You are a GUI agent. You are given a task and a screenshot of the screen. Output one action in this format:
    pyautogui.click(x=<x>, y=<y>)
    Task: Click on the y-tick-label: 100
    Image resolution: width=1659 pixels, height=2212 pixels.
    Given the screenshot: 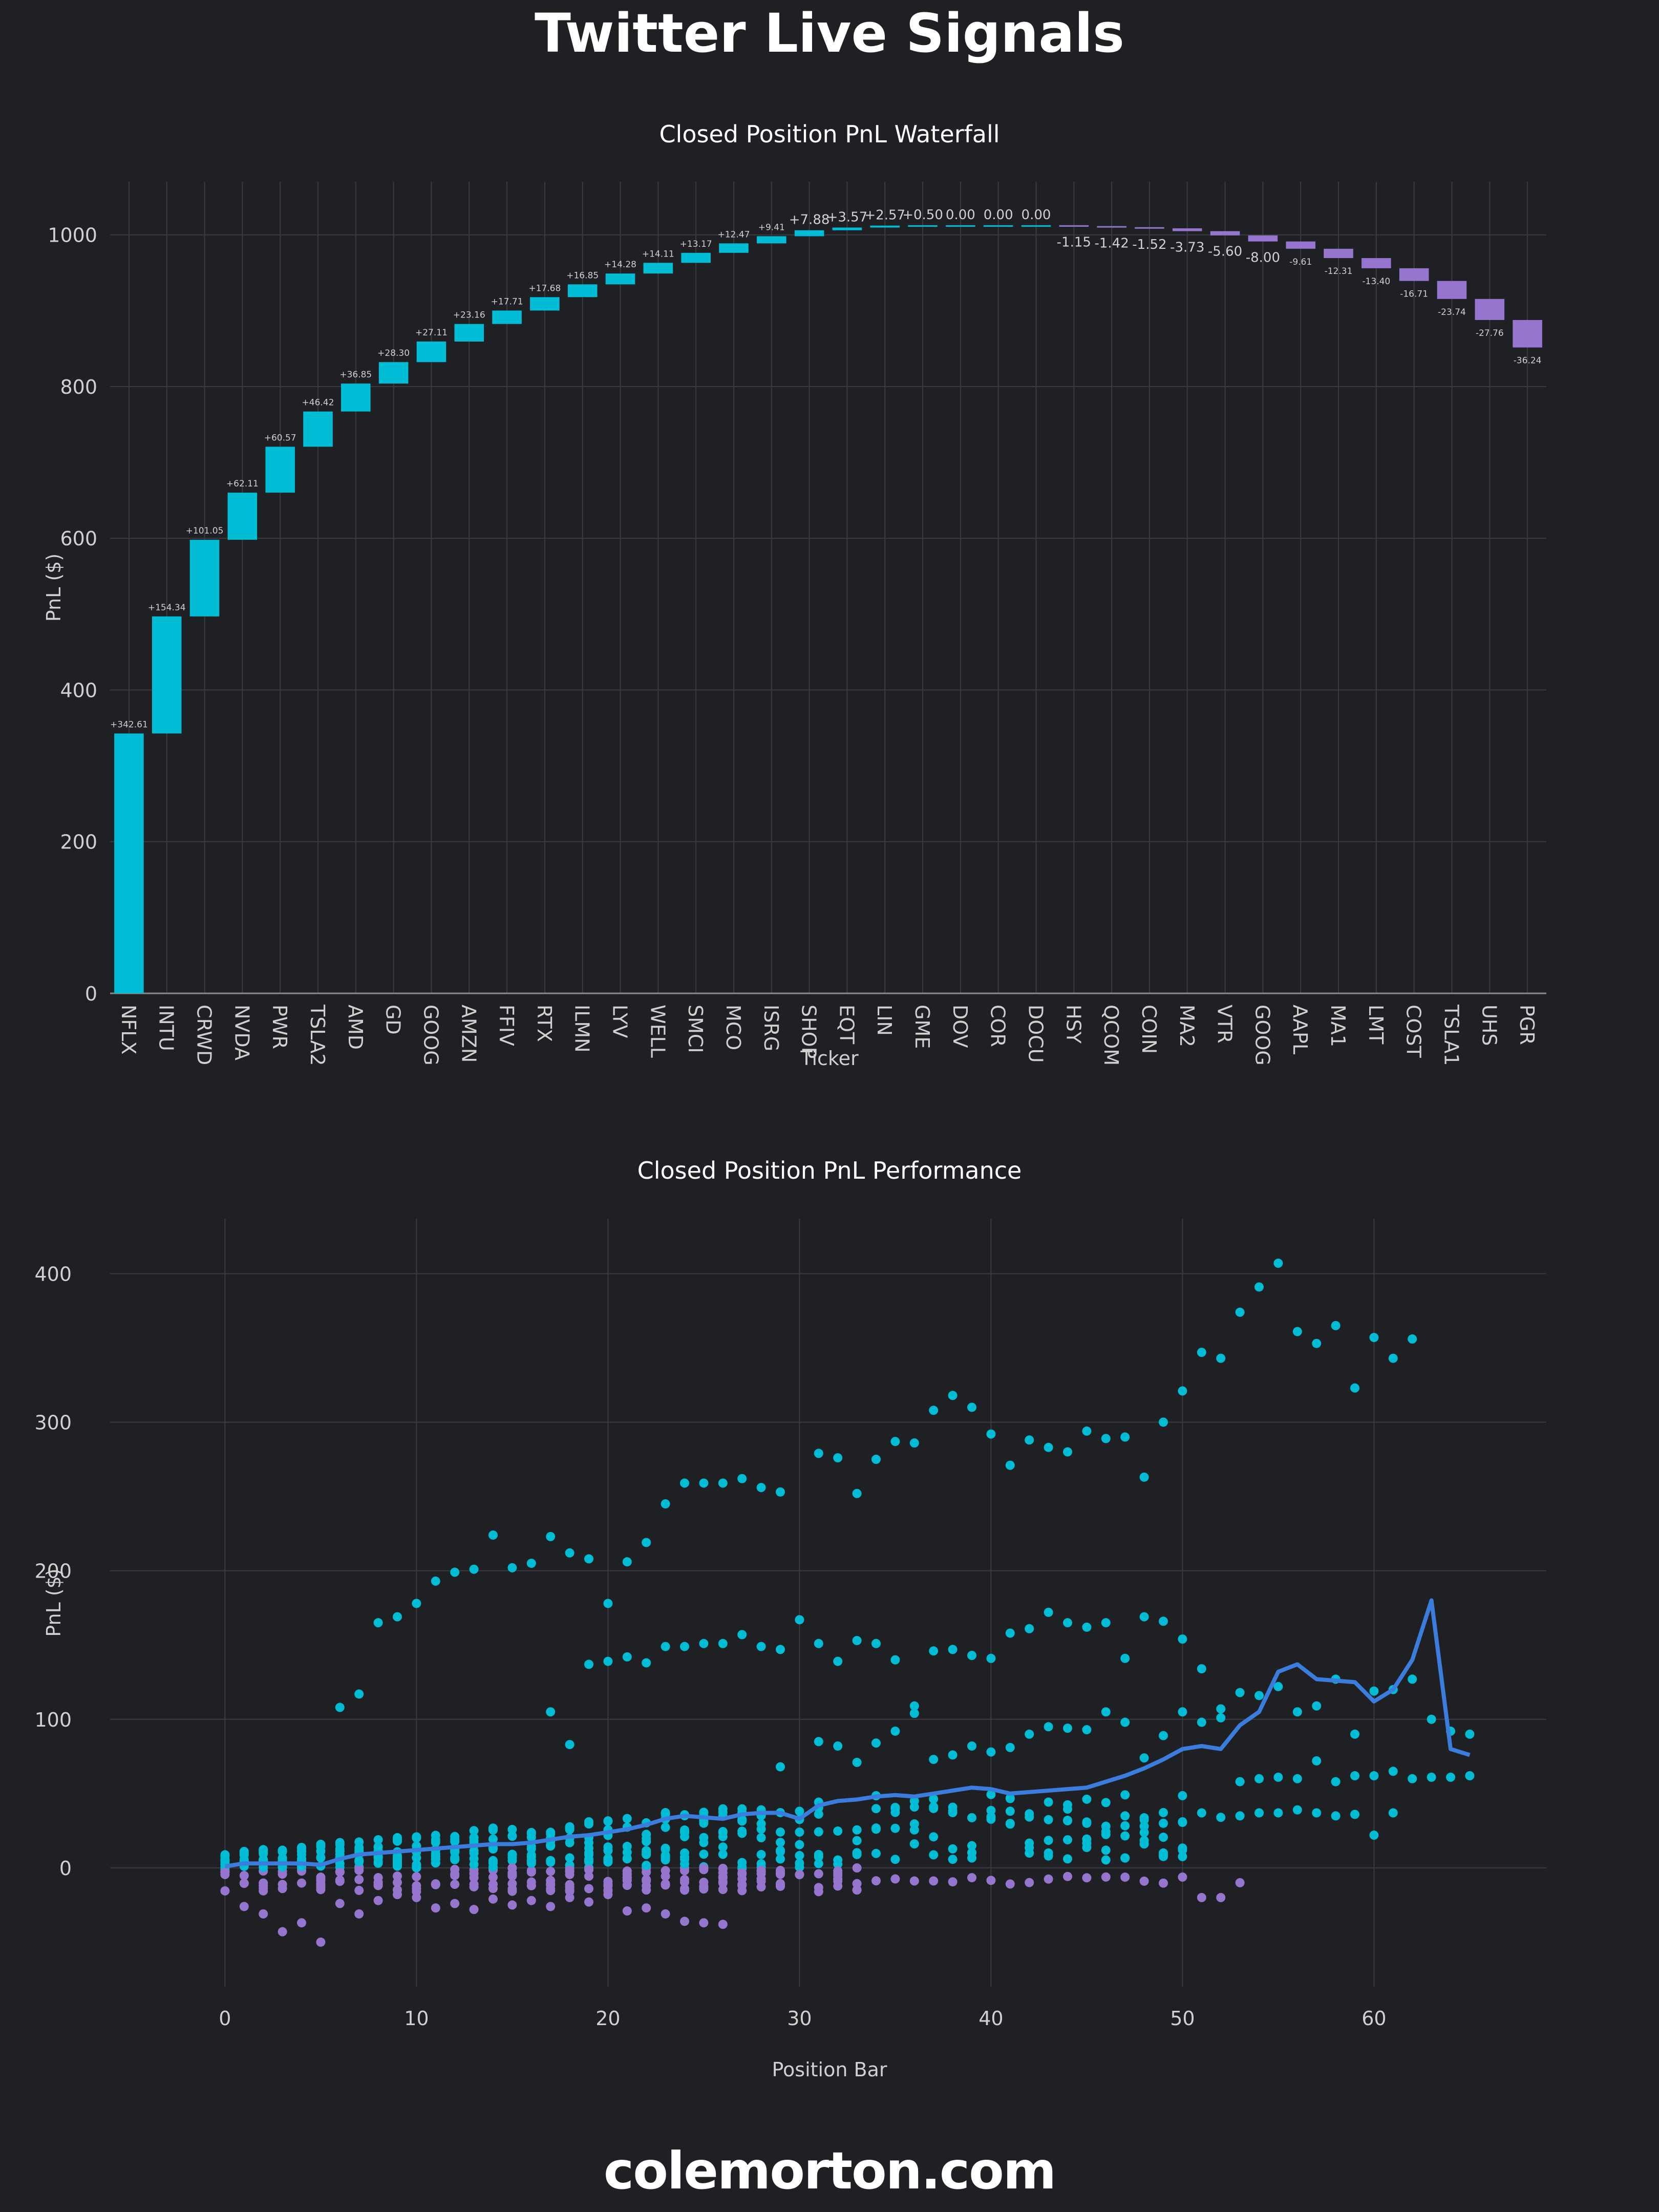 What is the action you would take?
    pyautogui.click(x=53, y=1720)
    